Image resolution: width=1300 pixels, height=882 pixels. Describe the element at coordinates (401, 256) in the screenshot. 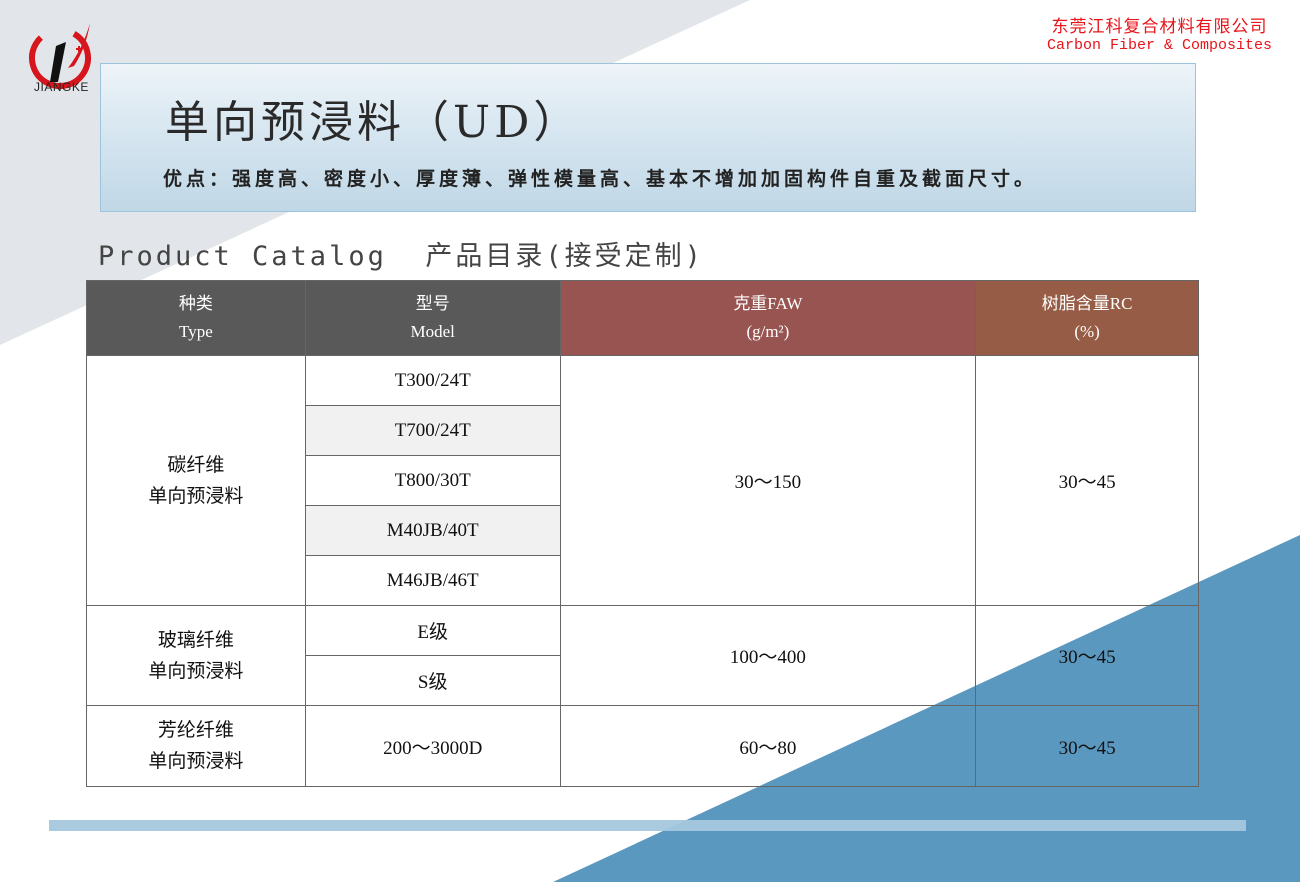

I see `catalog-heading: Product Catalog 产品目录(接受定制)` at that location.